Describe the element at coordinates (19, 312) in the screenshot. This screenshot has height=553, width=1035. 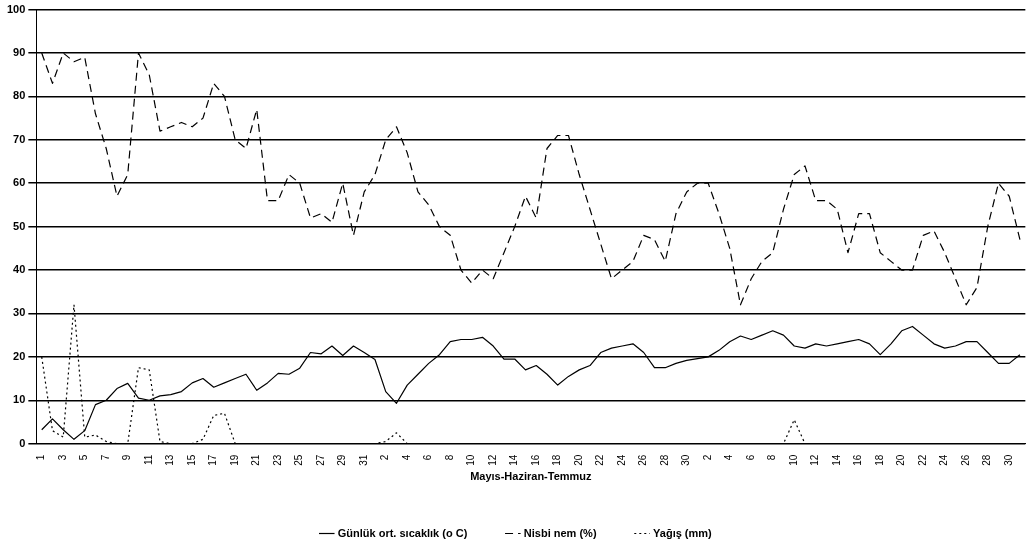
I see `y-tick-label: 30` at that location.